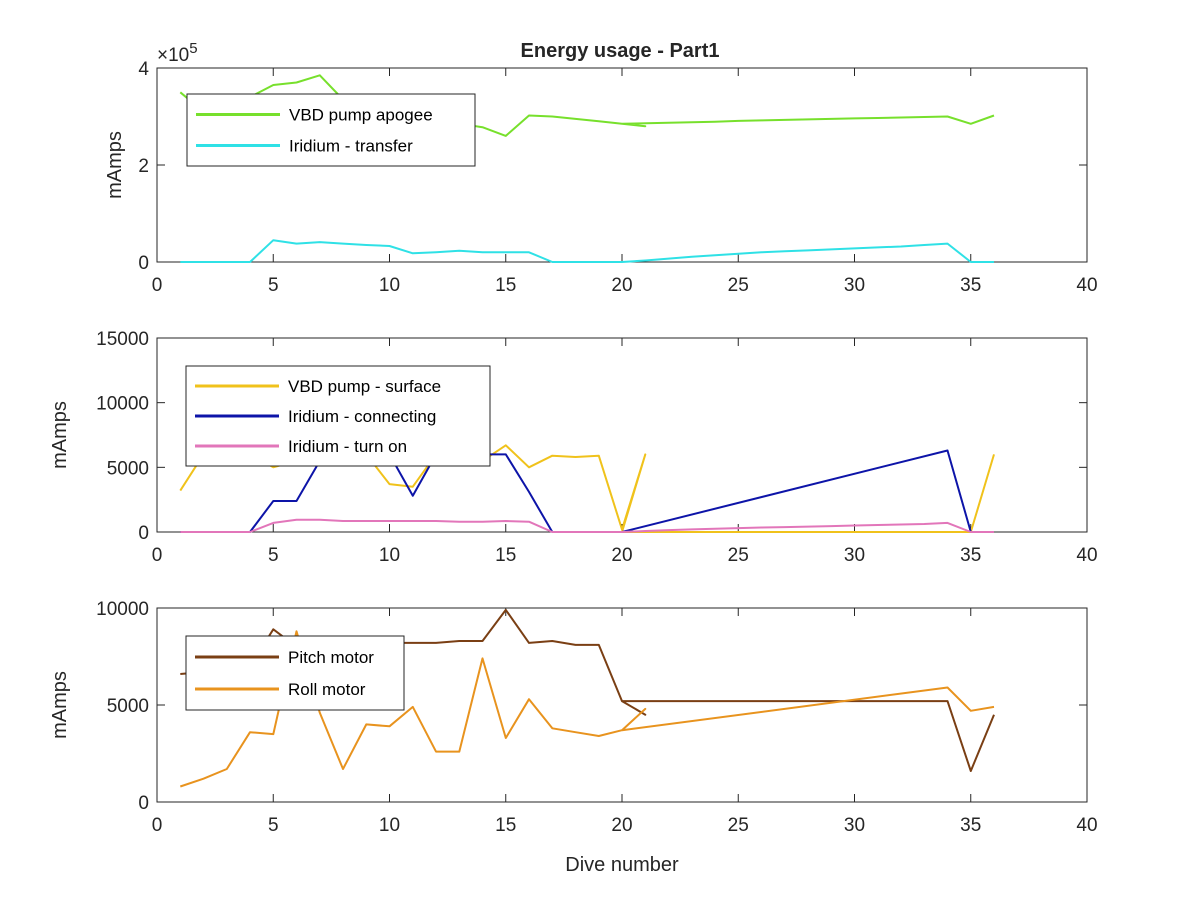 This screenshot has height=900, width=1200. I want to click on y-tick-label: 4, so click(143, 69).